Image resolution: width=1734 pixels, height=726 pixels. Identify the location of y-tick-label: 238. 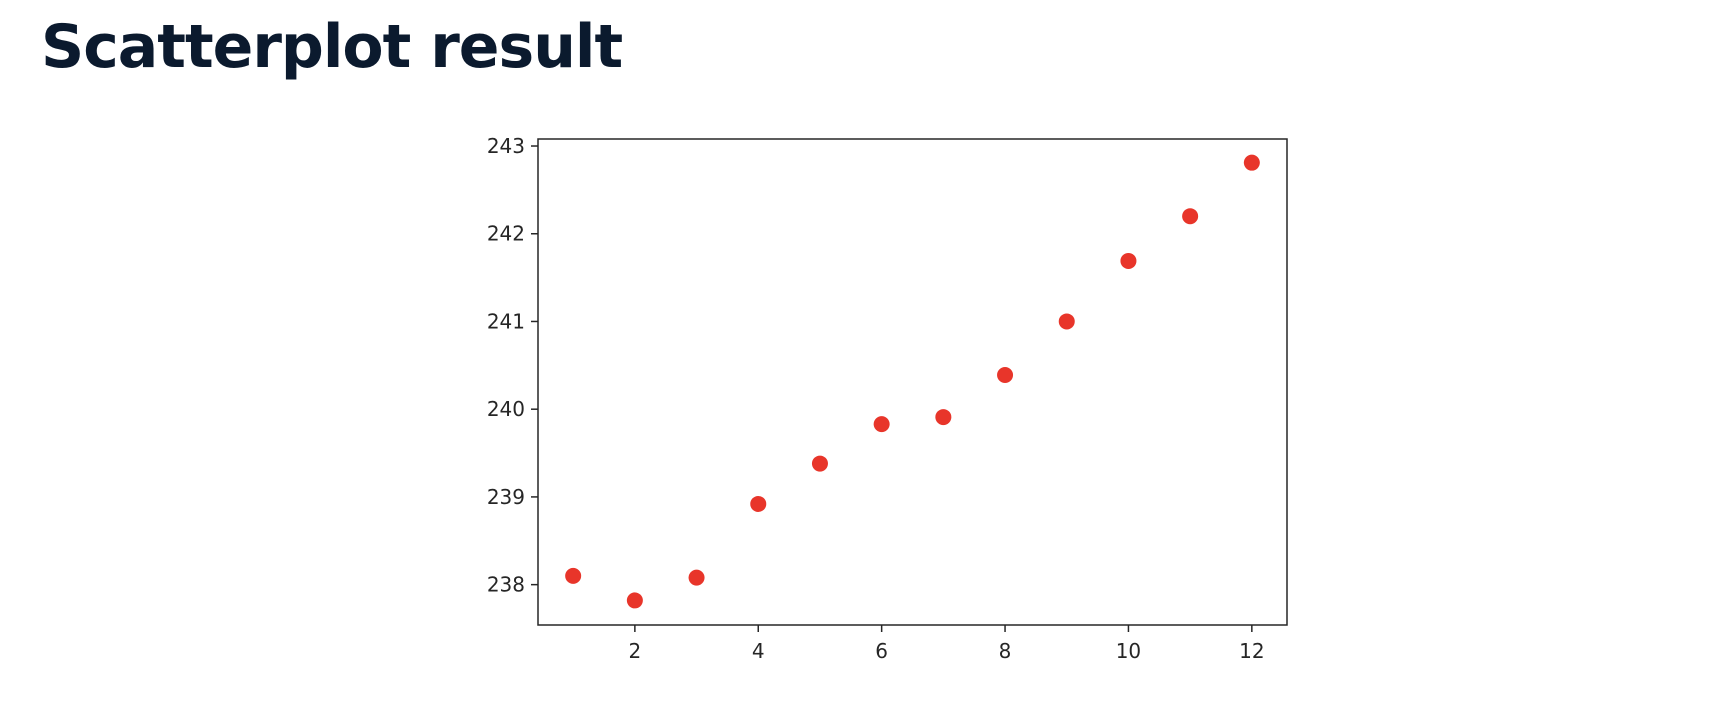
(506, 585).